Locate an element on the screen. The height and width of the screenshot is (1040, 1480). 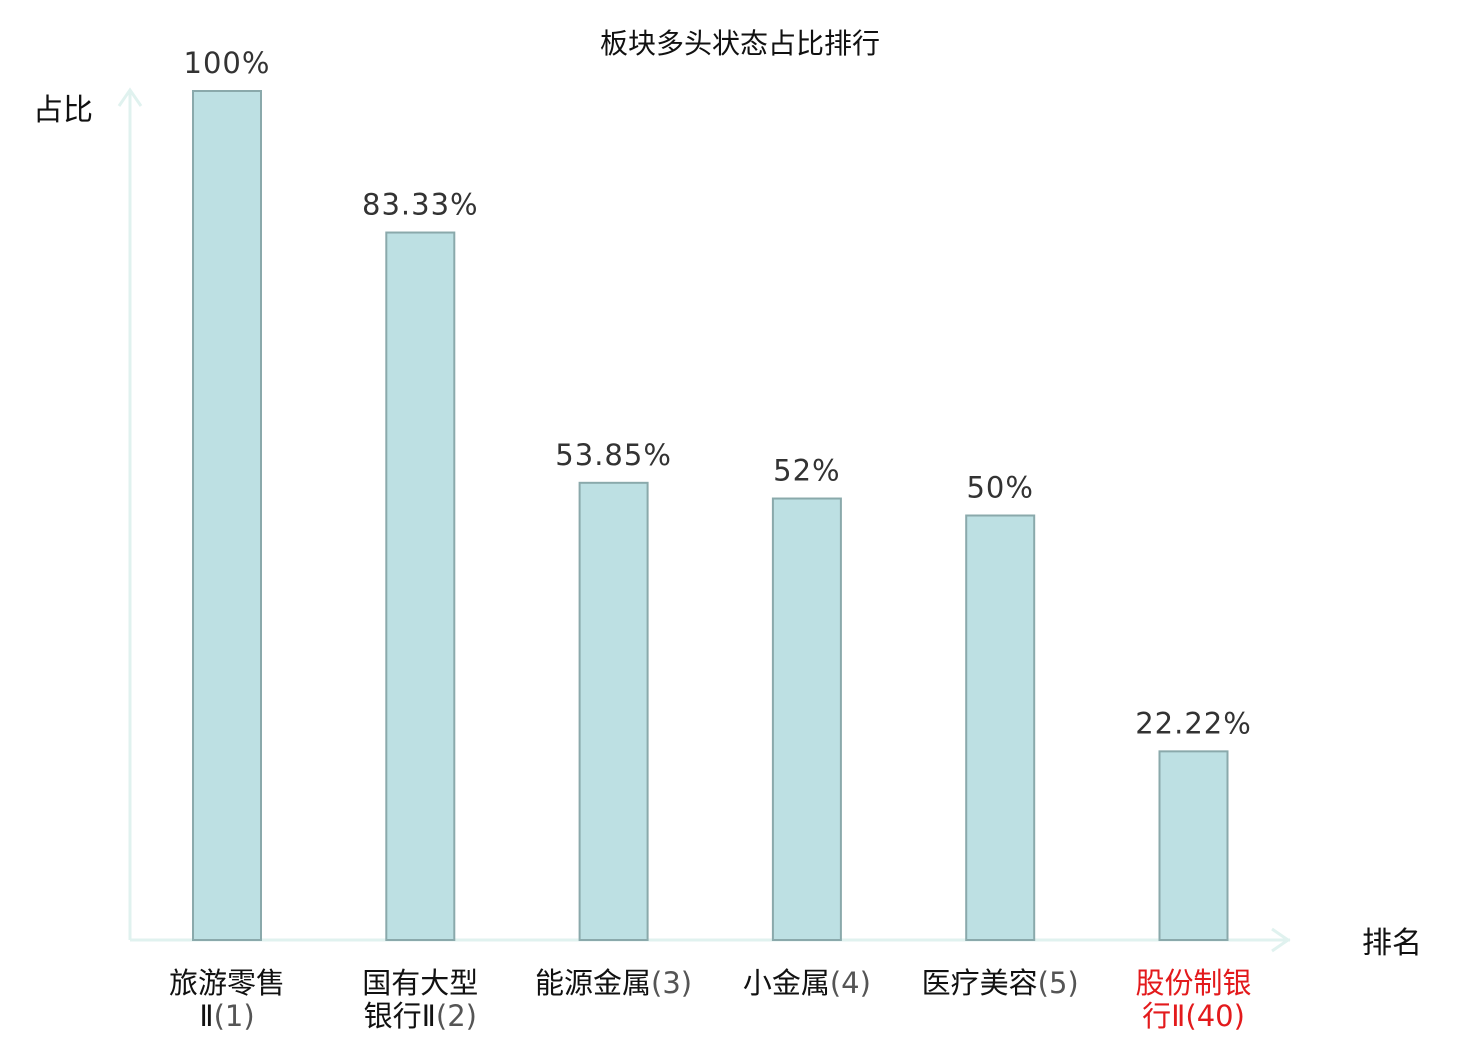
category-label-3-line-1: 能源金属(3) is located at coordinates (613, 983).